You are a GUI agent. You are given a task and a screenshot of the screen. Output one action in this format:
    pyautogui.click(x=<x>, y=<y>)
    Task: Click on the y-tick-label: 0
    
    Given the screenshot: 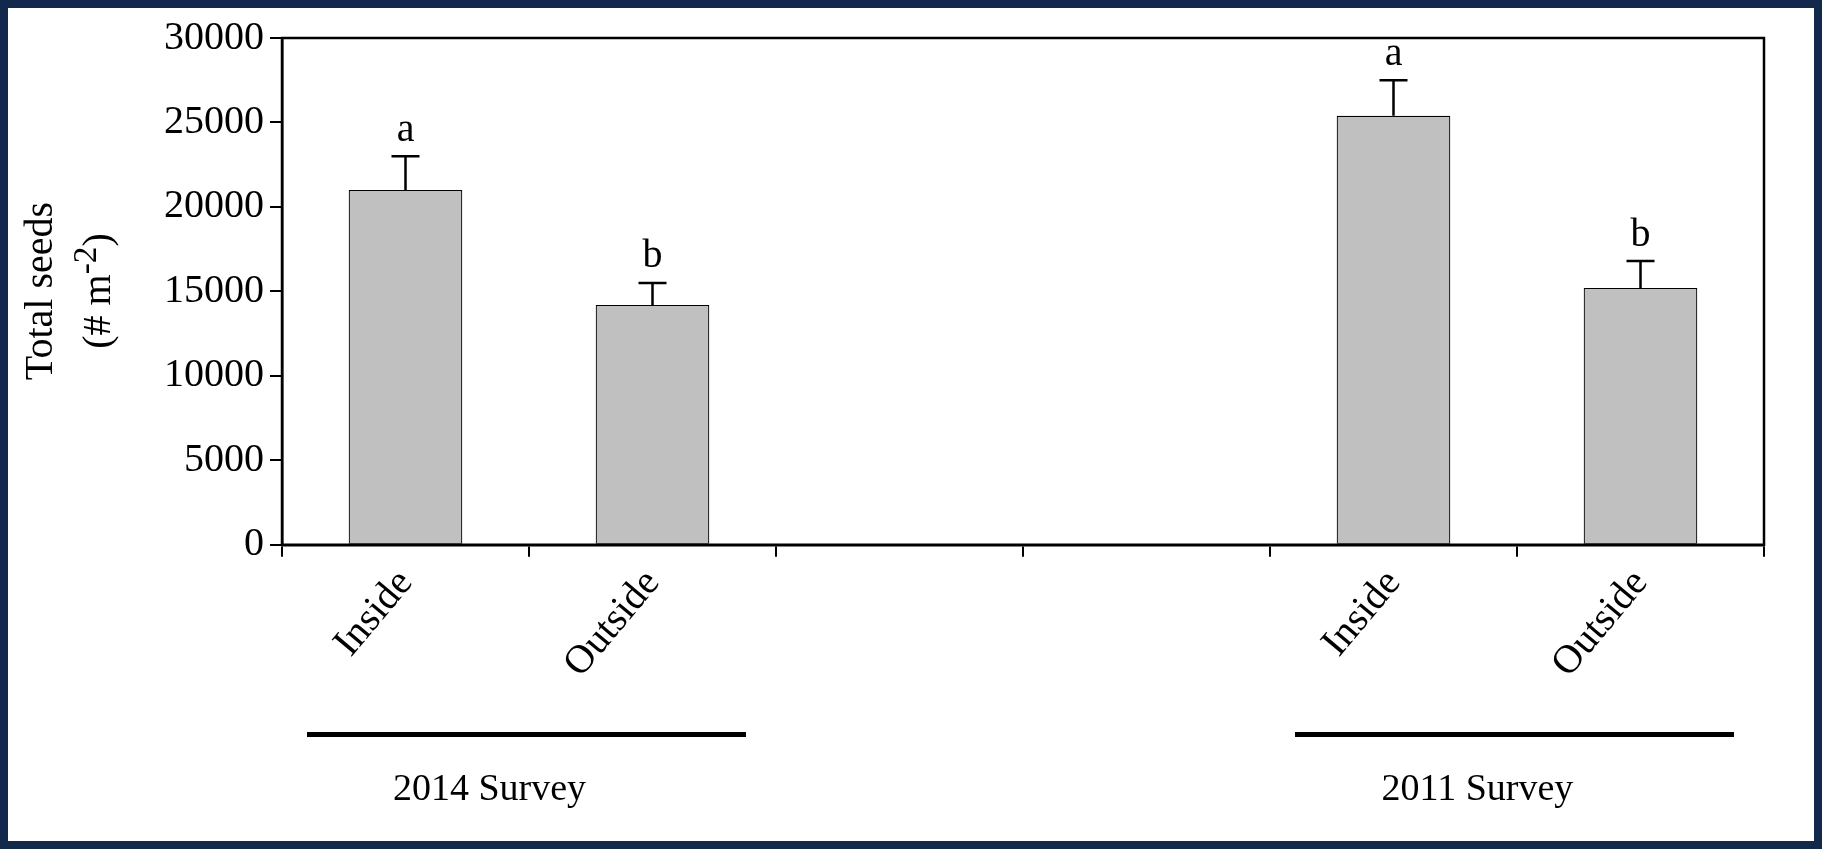 What is the action you would take?
    pyautogui.click(x=254, y=542)
    